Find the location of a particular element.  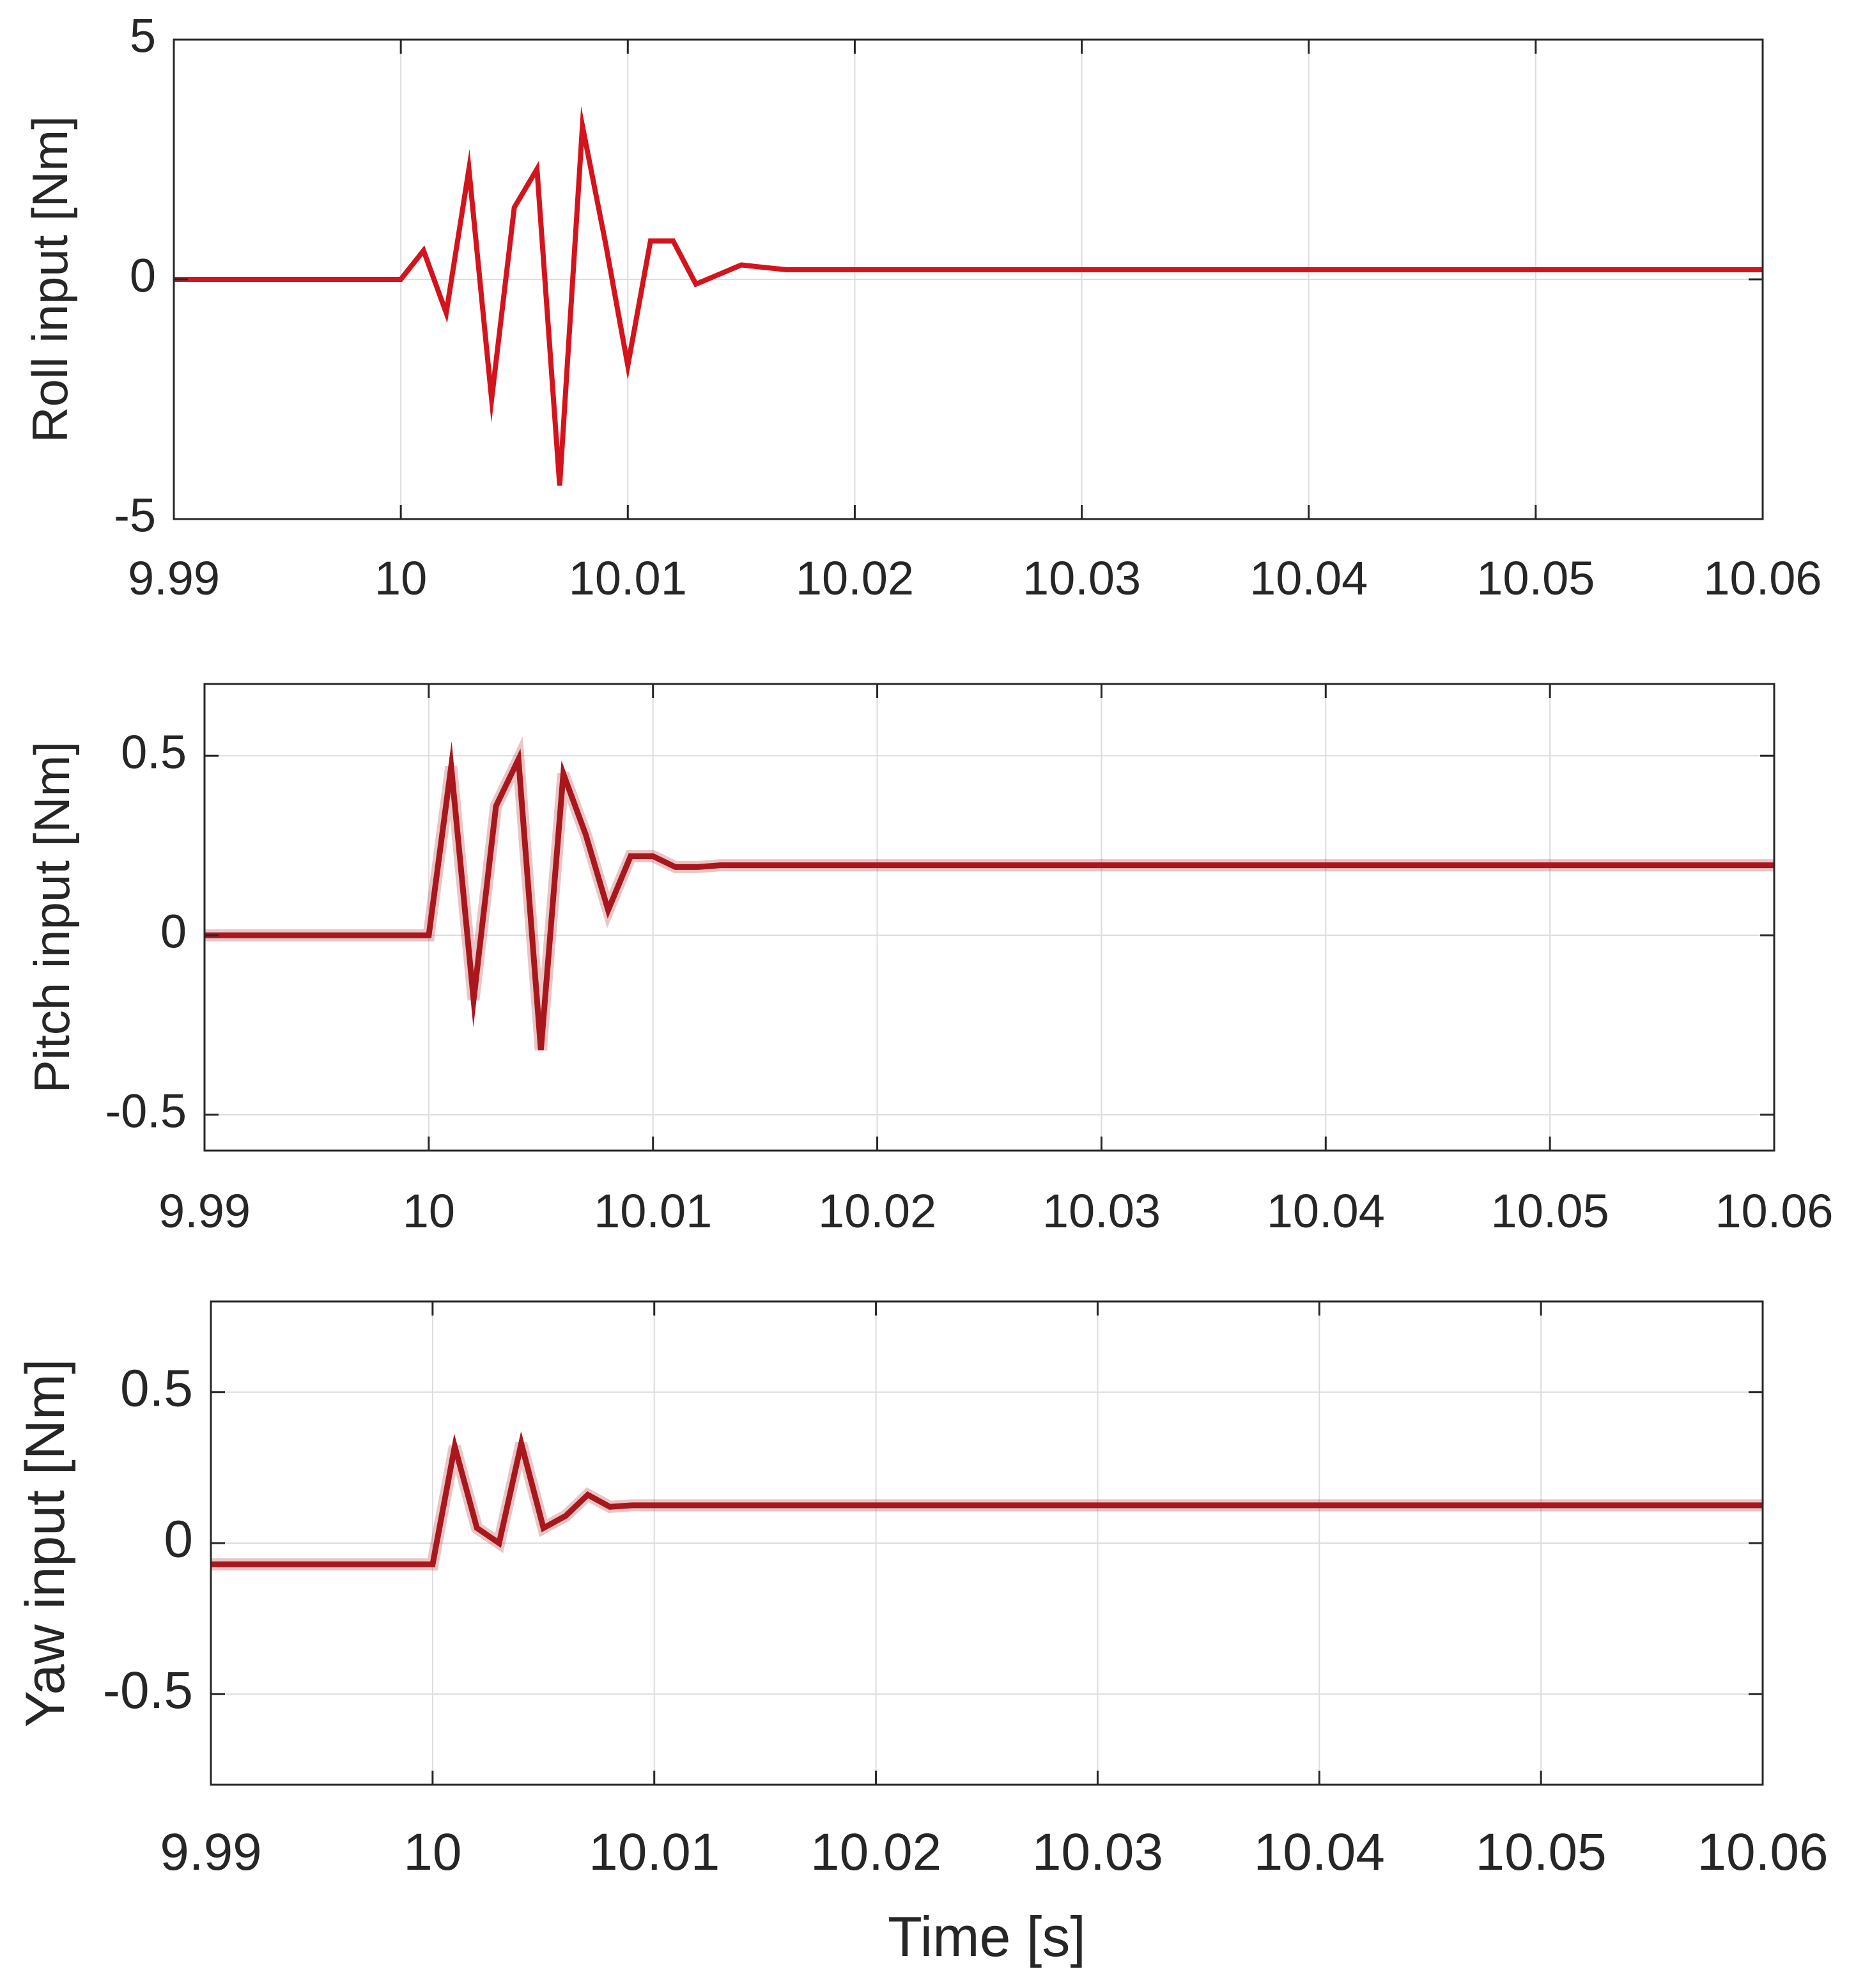

y-axis-label: Roll input [Nm] is located at coordinates (50, 279).